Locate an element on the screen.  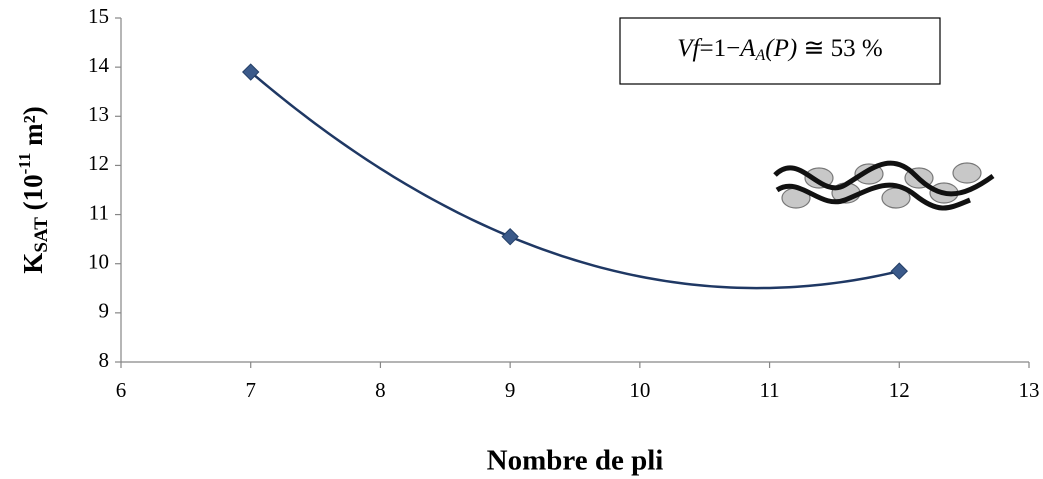
annotation-part: (P) is located at coordinates (781, 48).